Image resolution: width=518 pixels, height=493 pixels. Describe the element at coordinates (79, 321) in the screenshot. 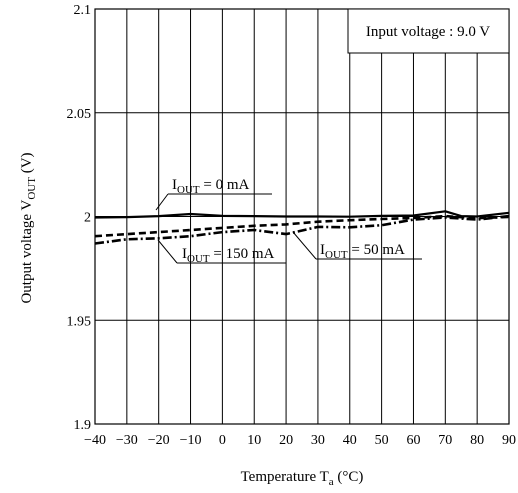

I see `y-tick-label: 1.95` at that location.